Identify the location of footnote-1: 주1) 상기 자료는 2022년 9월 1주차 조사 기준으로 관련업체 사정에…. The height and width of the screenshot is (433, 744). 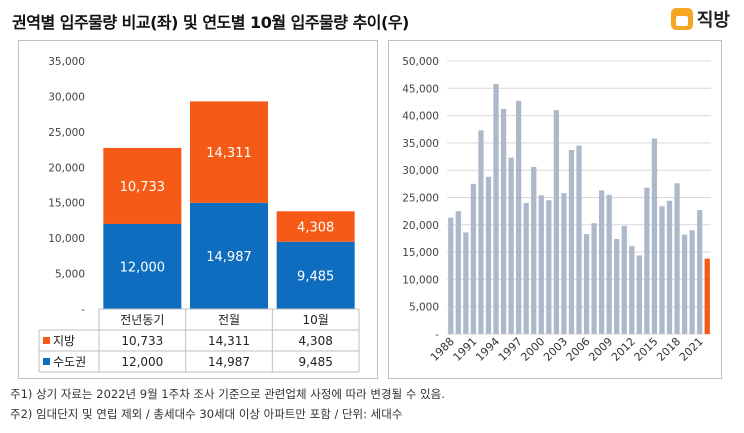
(227, 394).